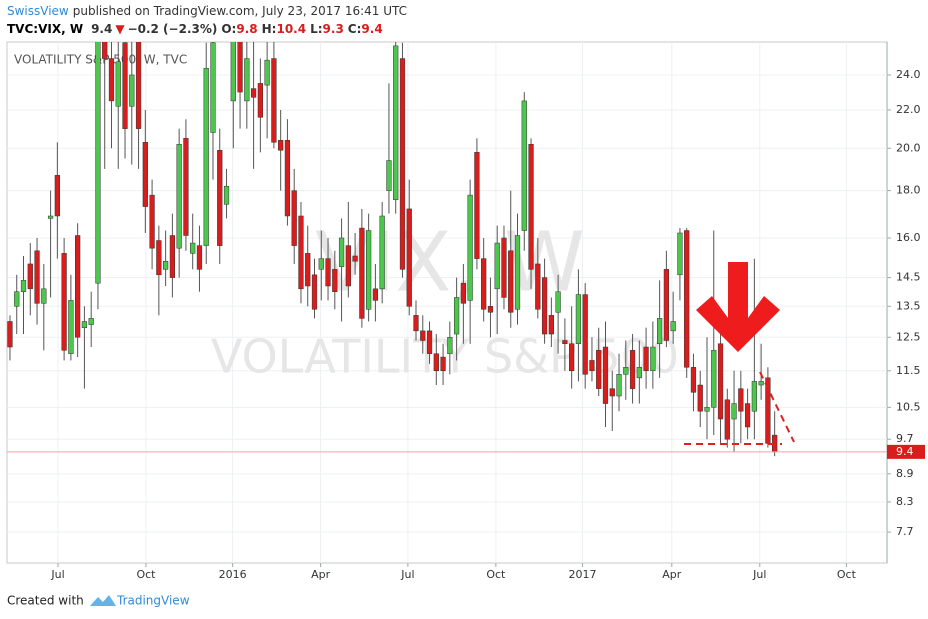 Image resolution: width=928 pixels, height=619 pixels. Describe the element at coordinates (777, 407) in the screenshot. I see `trend-line` at that location.